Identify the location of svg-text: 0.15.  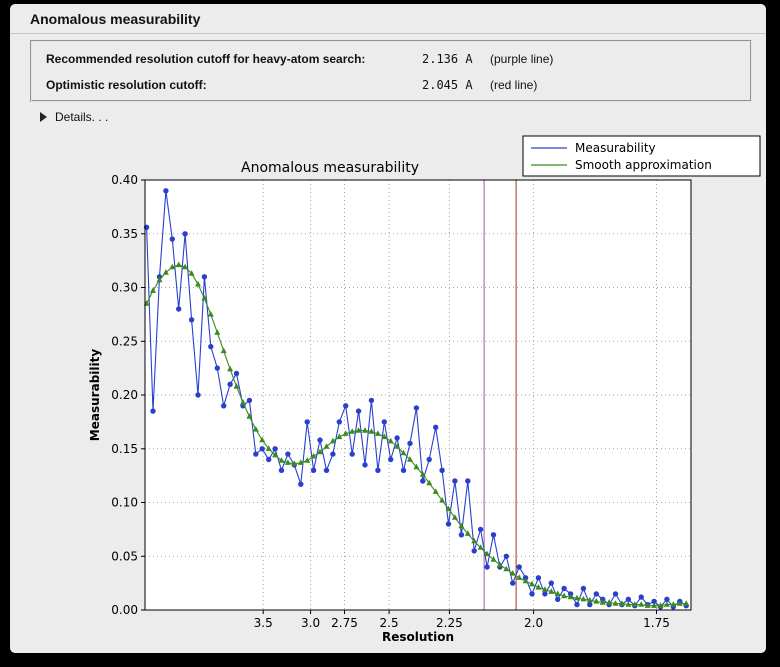
(124, 449).